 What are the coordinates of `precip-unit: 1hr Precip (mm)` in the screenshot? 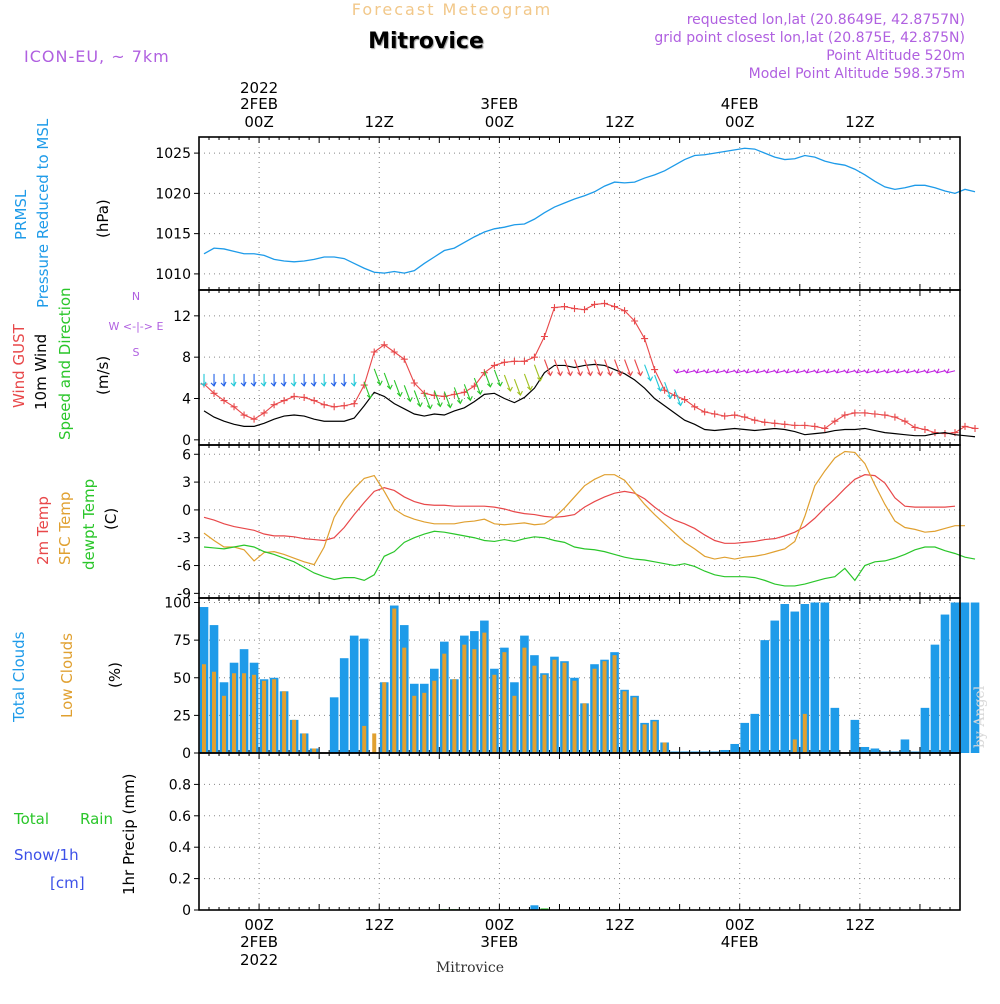 It's located at (129, 834).